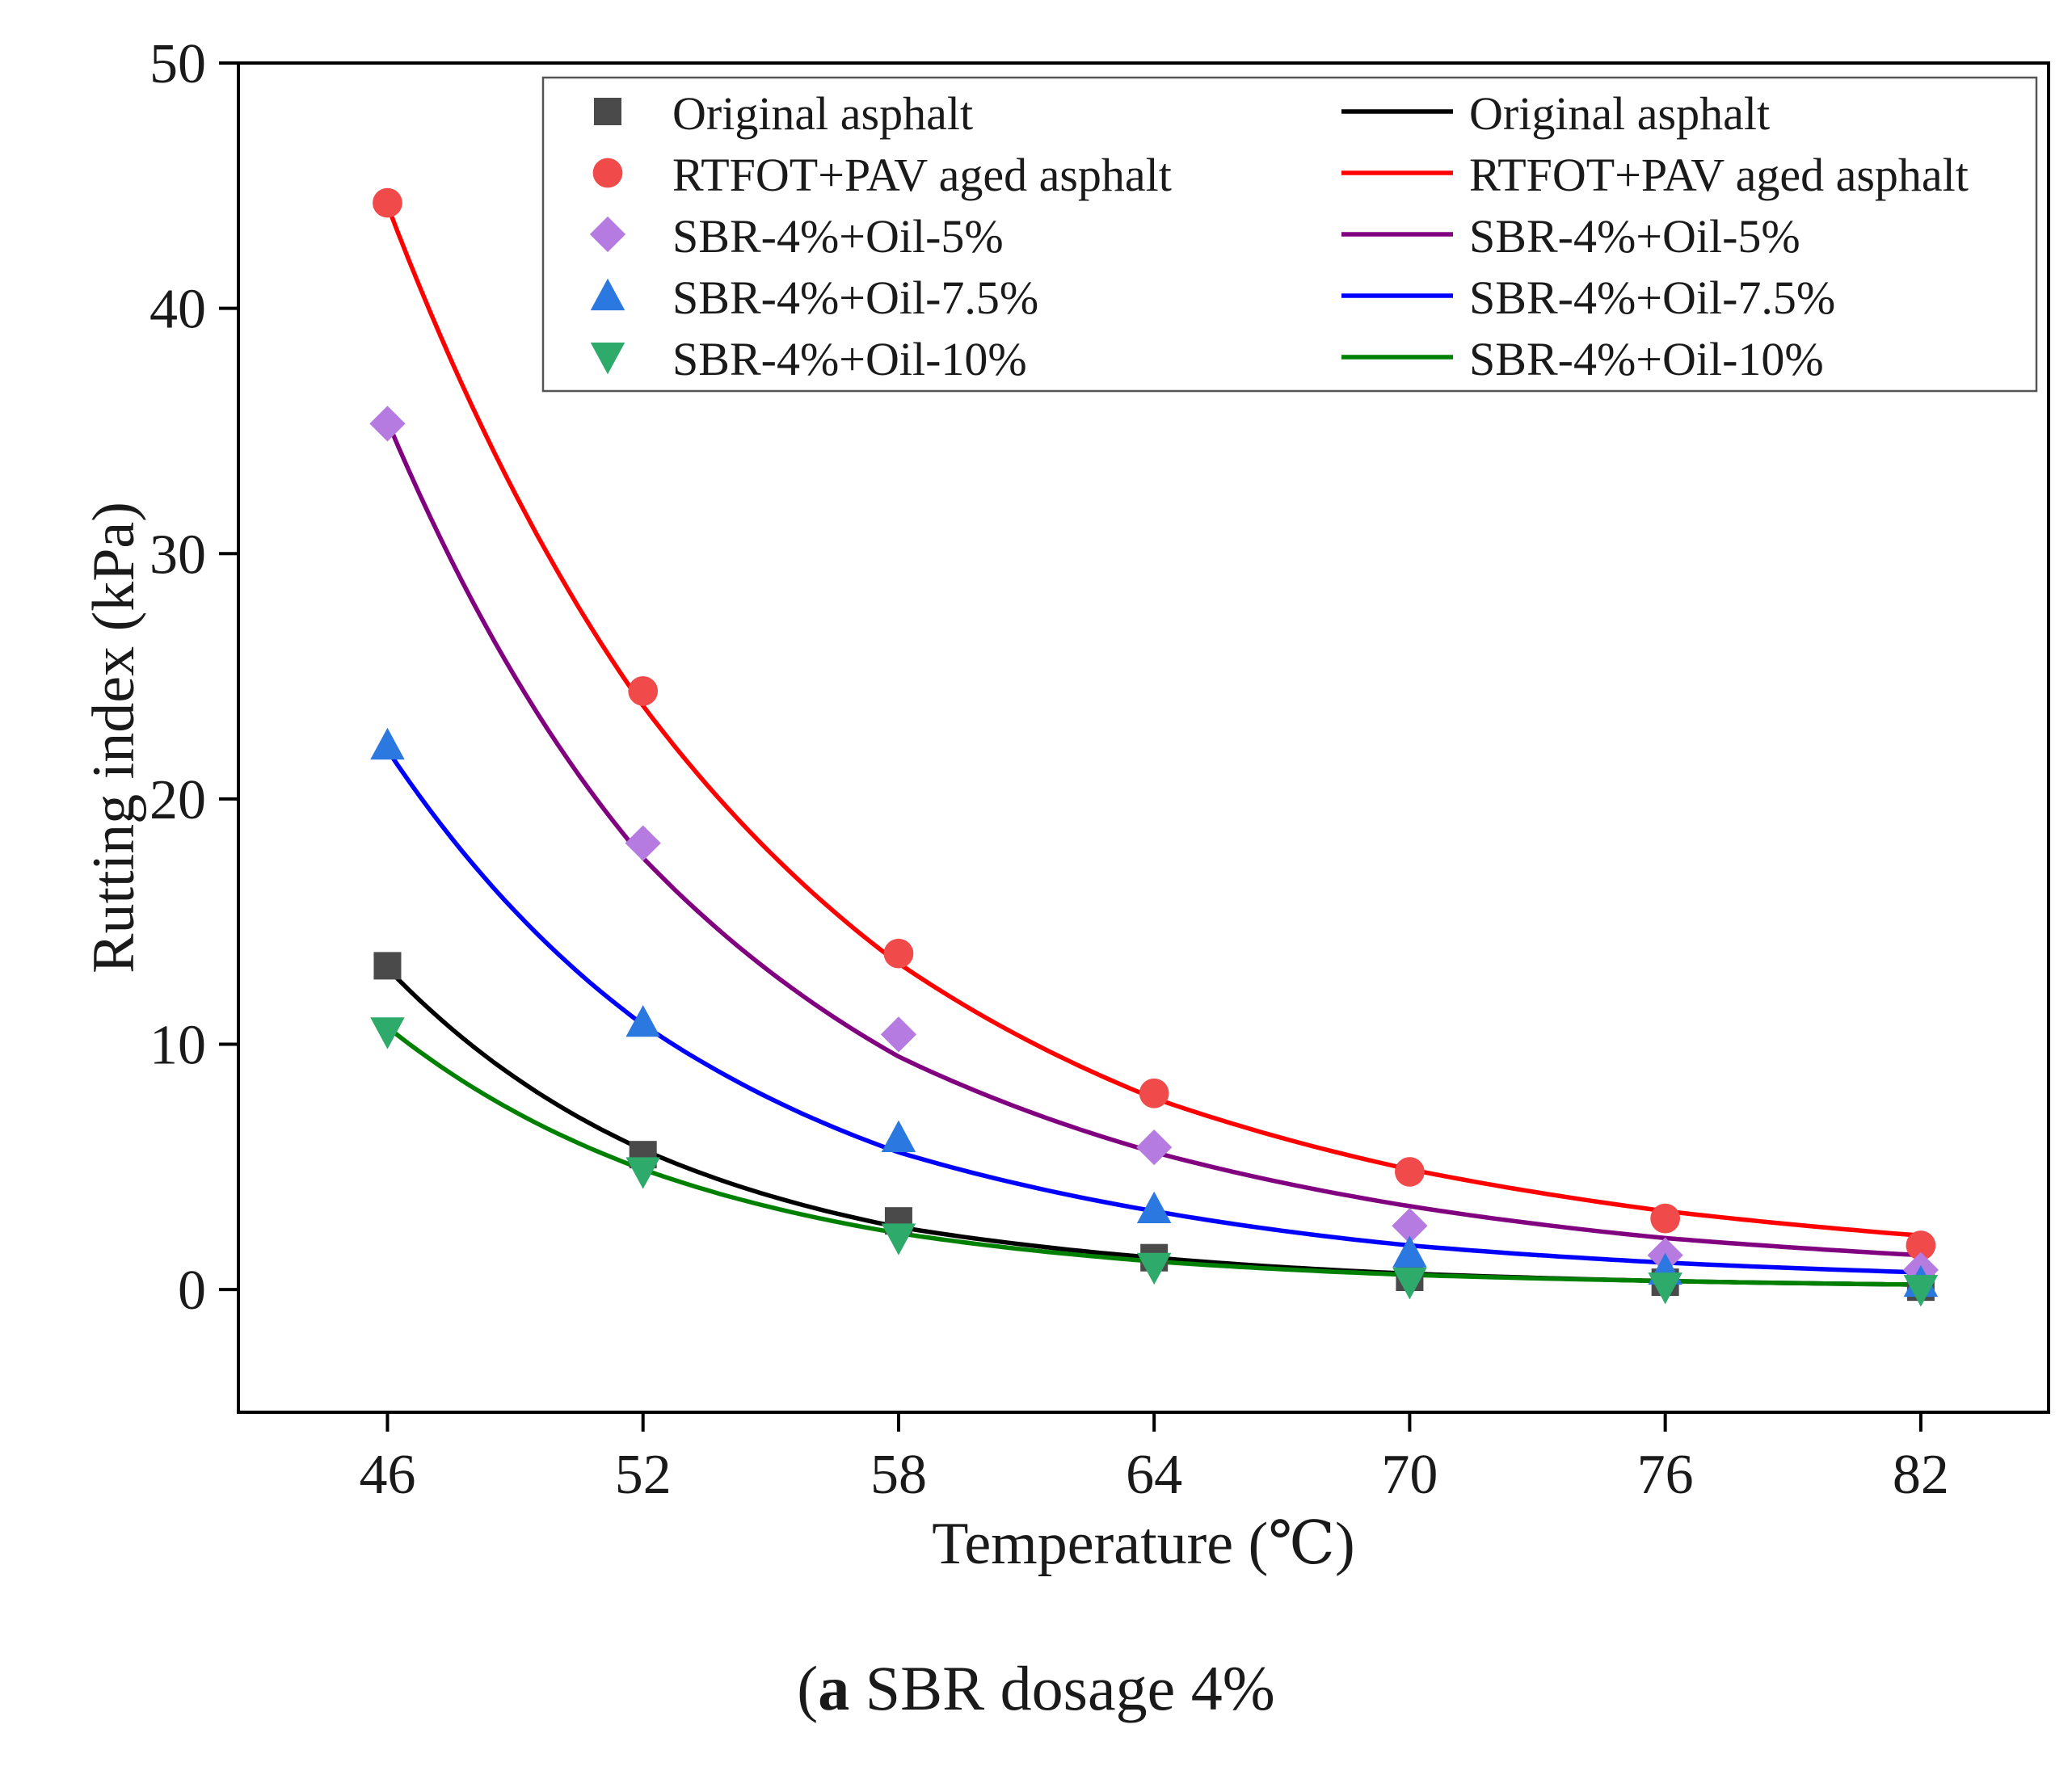 The image size is (2072, 1775). What do you see at coordinates (1410, 1475) in the screenshot?
I see `x-tick-label: 70` at bounding box center [1410, 1475].